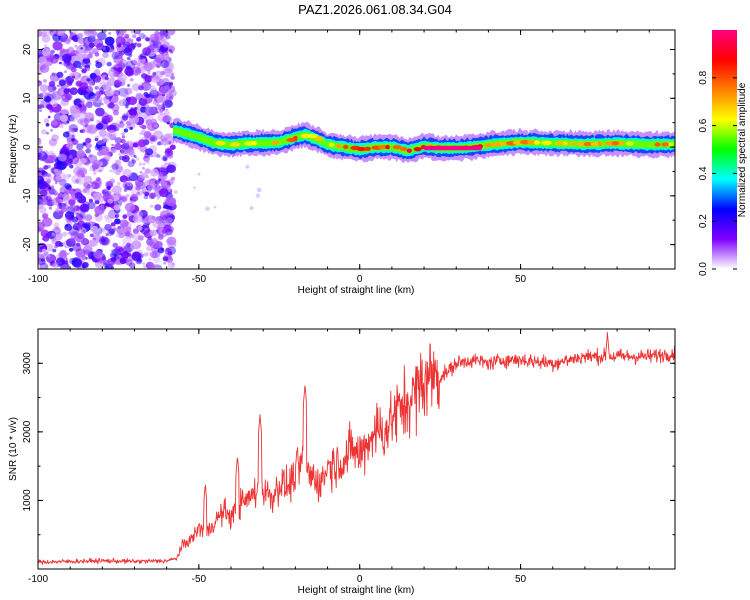 This screenshot has height=600, width=750. I want to click on x-tick-label: -50, so click(199, 579).